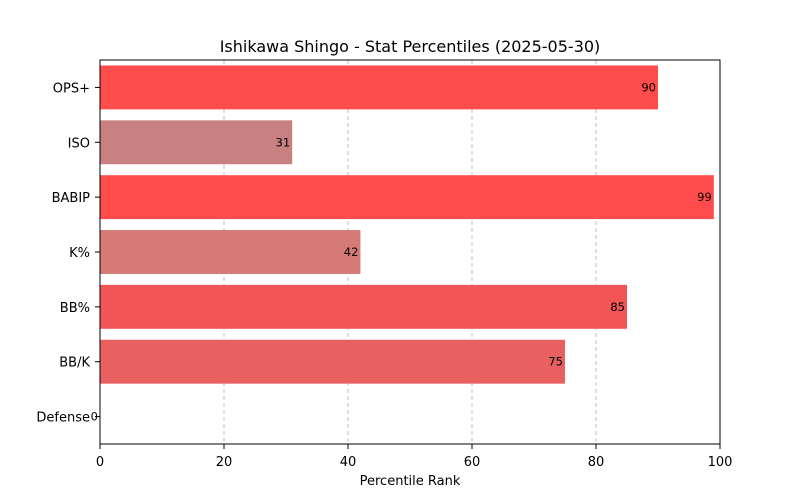  Describe the element at coordinates (414, 457) in the screenshot. I see `x-axis-ticks: 0 20 40 60 80 100` at that location.